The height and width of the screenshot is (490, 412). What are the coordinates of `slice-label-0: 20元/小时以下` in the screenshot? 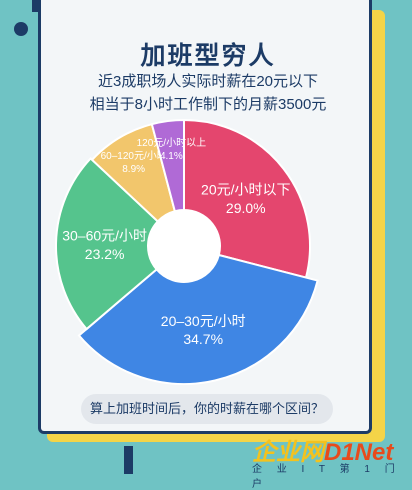 It's located at (245, 190).